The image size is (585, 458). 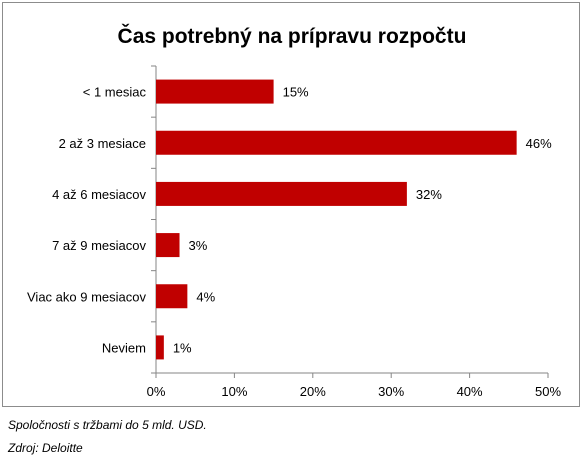 What do you see at coordinates (107, 425) in the screenshot?
I see `footnote-sample: Spoločnosti s tržbami do 5 mld. USD.` at bounding box center [107, 425].